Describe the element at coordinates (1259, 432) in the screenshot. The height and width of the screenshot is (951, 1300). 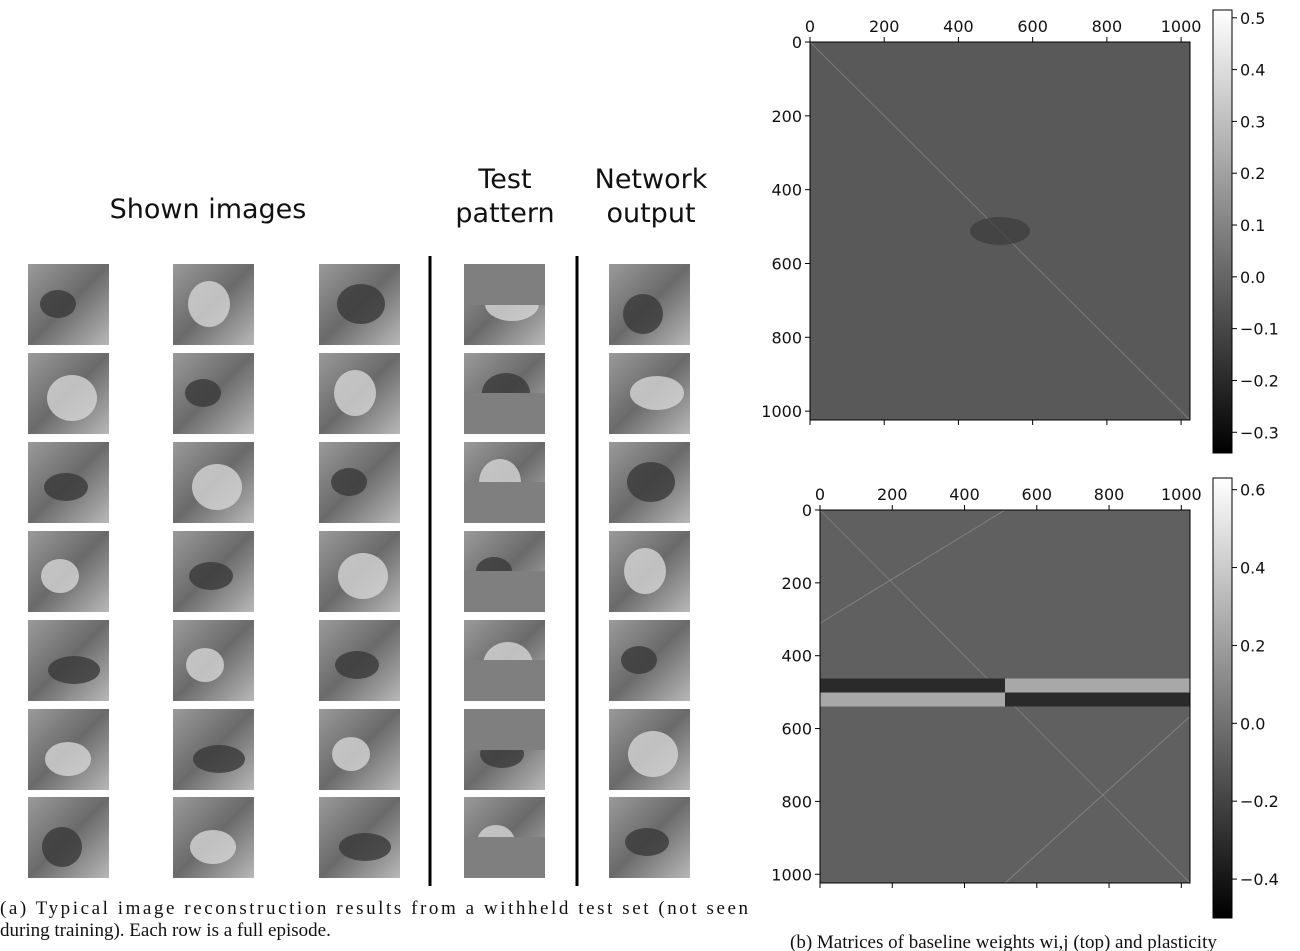
I see `colorbar-tick-label: −0.3` at that location.